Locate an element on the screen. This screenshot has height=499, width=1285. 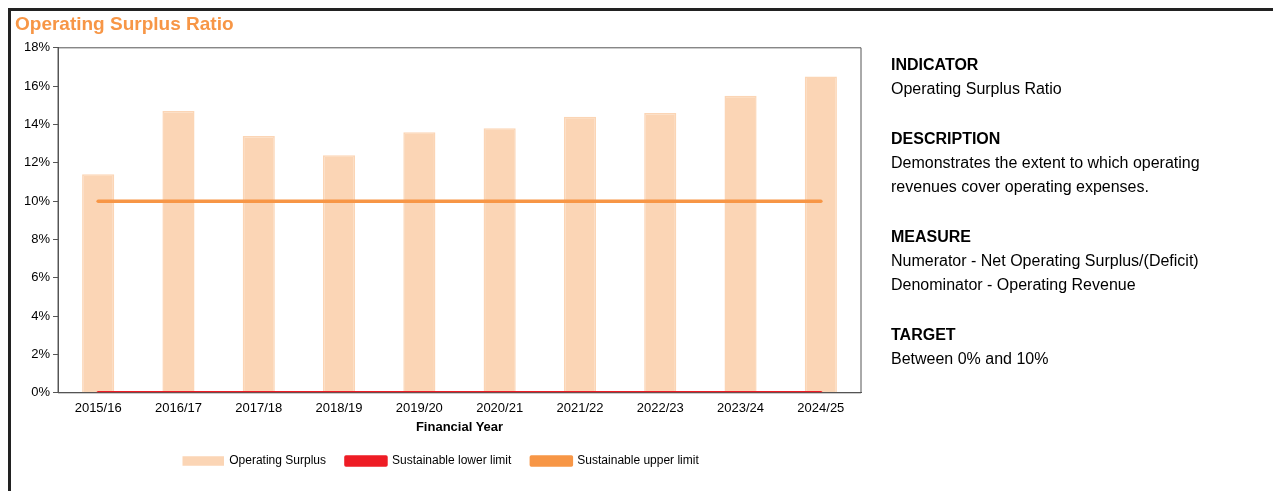
text: Numerator - Net Operating Surplus/(Deficit) Denominator - Operating Revenue is located at coordinates (1045, 273).